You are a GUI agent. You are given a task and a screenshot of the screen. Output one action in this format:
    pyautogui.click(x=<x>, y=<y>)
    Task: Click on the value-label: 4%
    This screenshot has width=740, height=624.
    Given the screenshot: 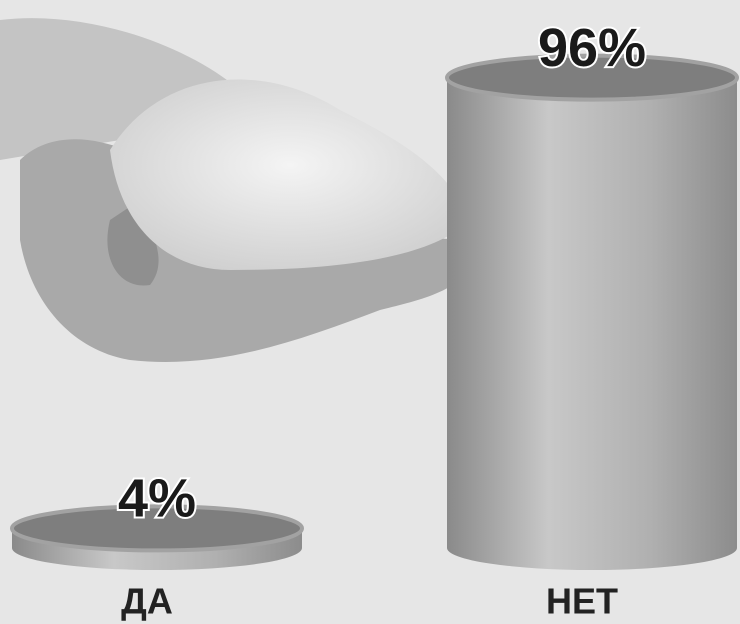 What is the action you would take?
    pyautogui.click(x=157, y=499)
    